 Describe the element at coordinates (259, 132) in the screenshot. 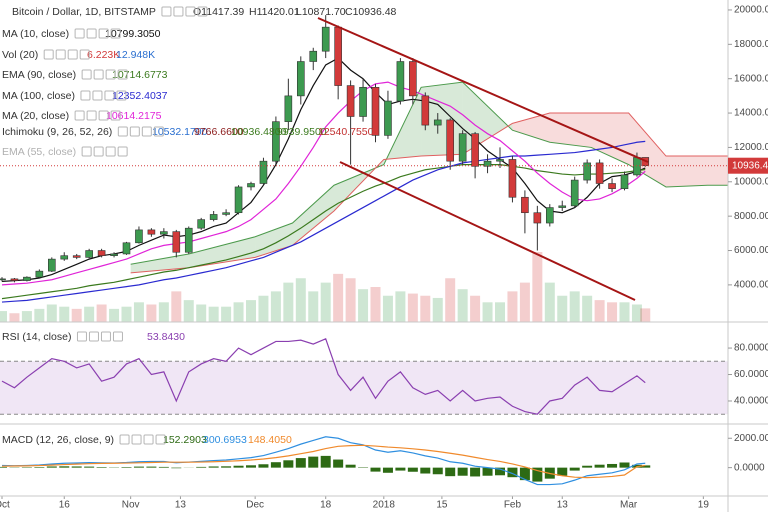

I see `indicator-value: 10936.4800` at that location.